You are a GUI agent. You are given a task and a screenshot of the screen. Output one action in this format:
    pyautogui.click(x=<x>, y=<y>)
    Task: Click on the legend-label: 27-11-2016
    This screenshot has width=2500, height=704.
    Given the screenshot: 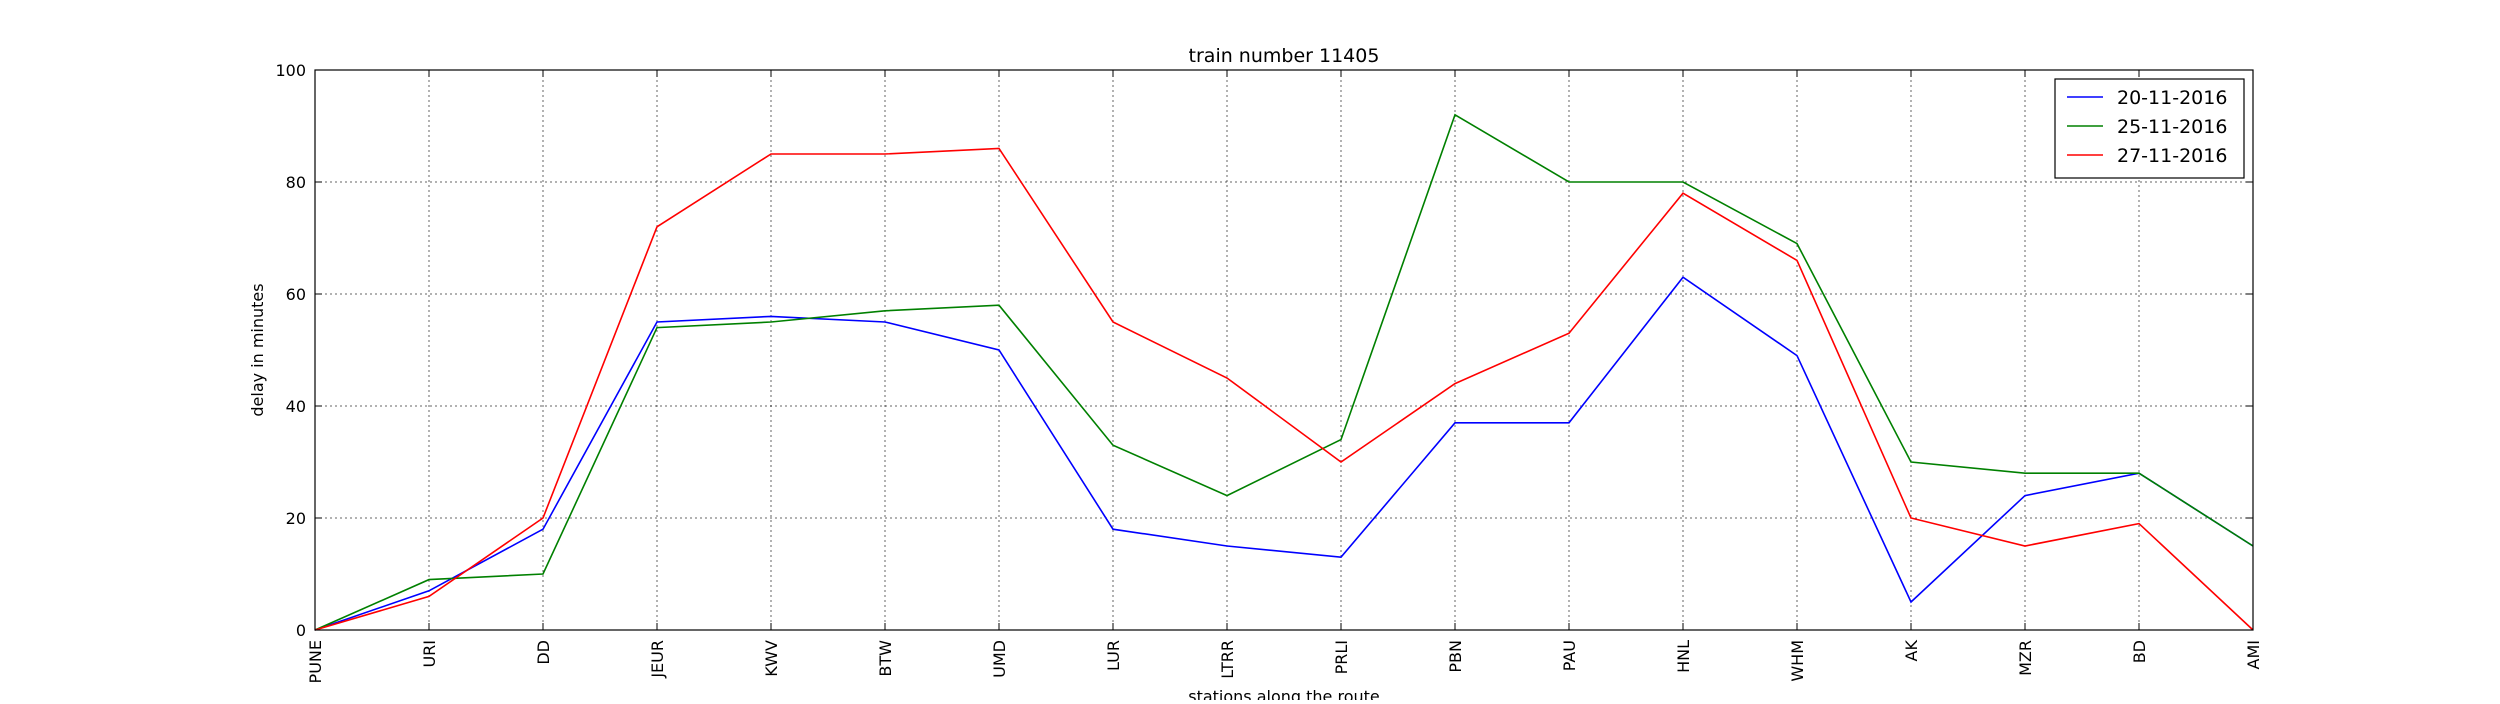 What is the action you would take?
    pyautogui.click(x=2172, y=156)
    